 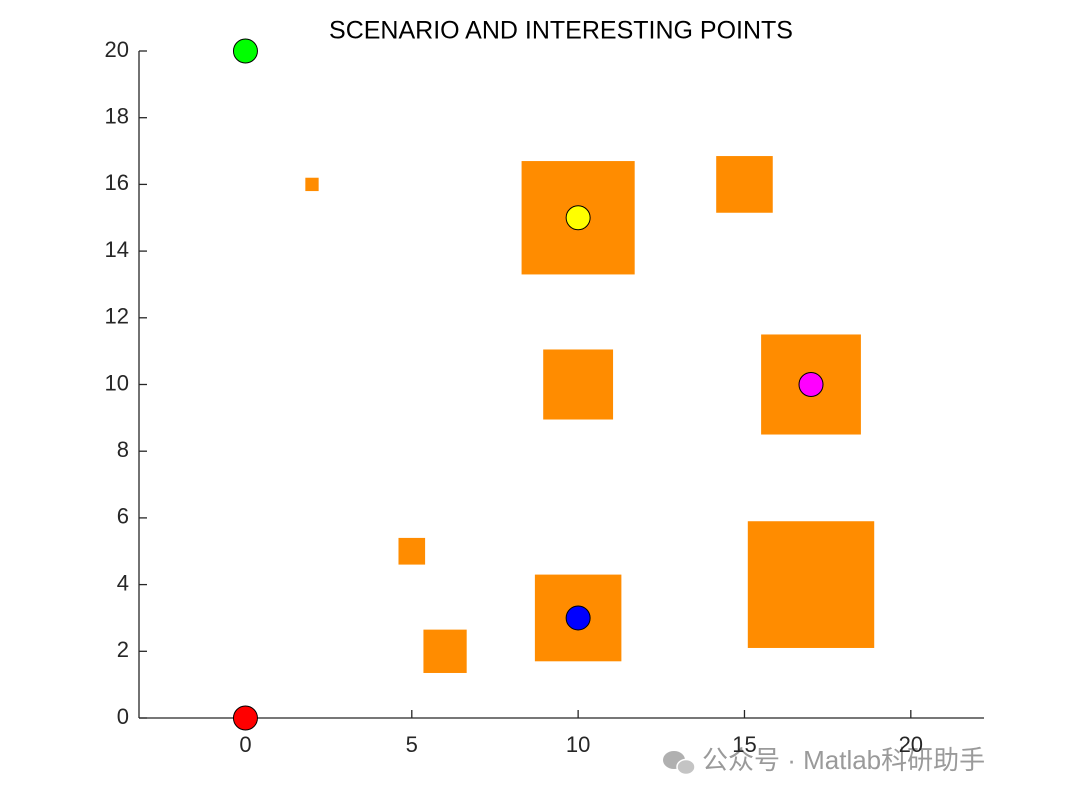 What do you see at coordinates (123, 716) in the screenshot?
I see `y-tick-label: 0` at bounding box center [123, 716].